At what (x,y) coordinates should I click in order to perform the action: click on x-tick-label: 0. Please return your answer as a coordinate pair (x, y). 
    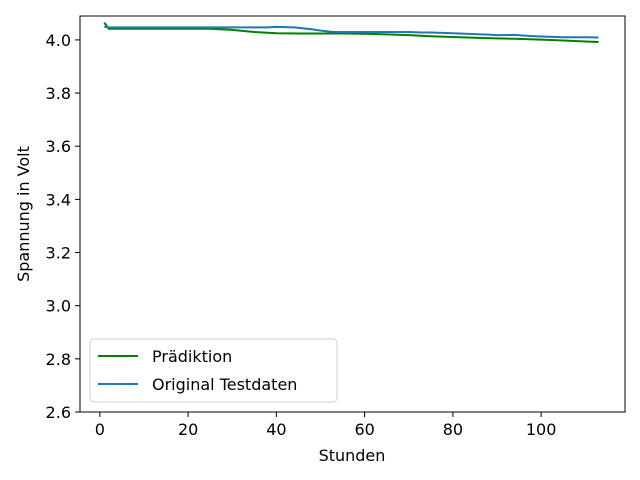
    Looking at the image, I should click on (100, 429).